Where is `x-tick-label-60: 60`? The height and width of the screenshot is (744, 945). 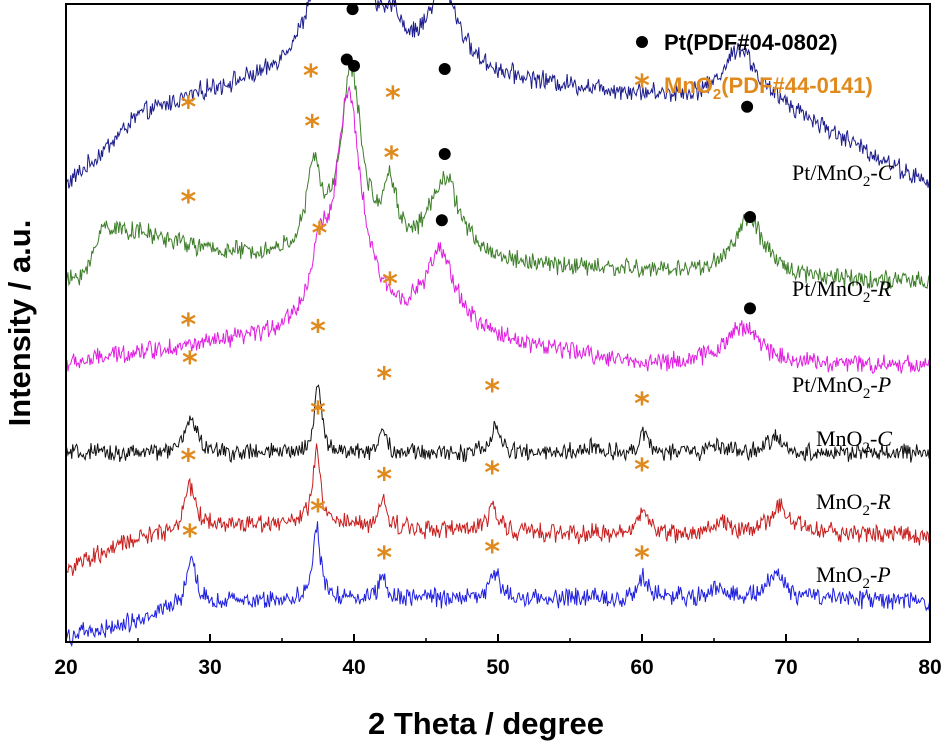 x-tick-label-60: 60 is located at coordinates (641, 667).